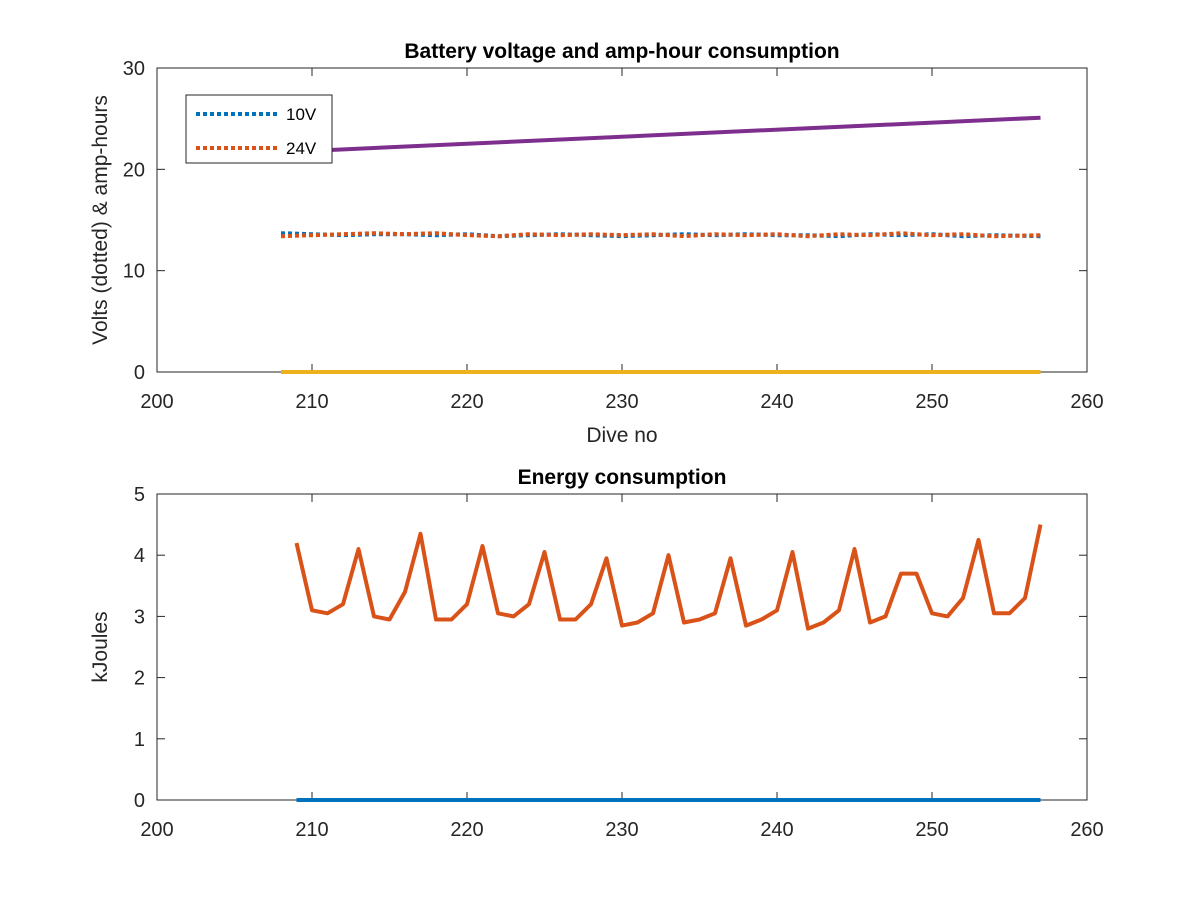 The width and height of the screenshot is (1200, 900). Describe the element at coordinates (100, 646) in the screenshot. I see `y-axis-label: kJoules` at that location.